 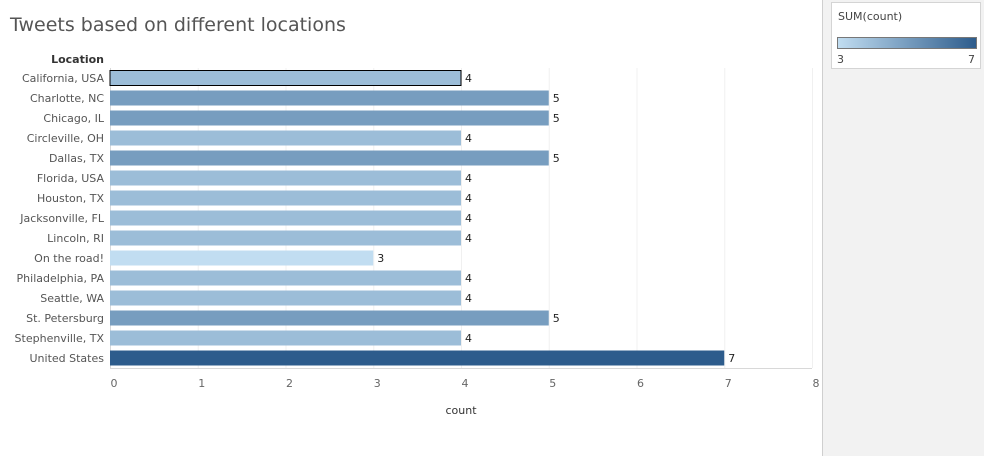 I want to click on category-label: Chicago, IL, so click(x=73, y=118).